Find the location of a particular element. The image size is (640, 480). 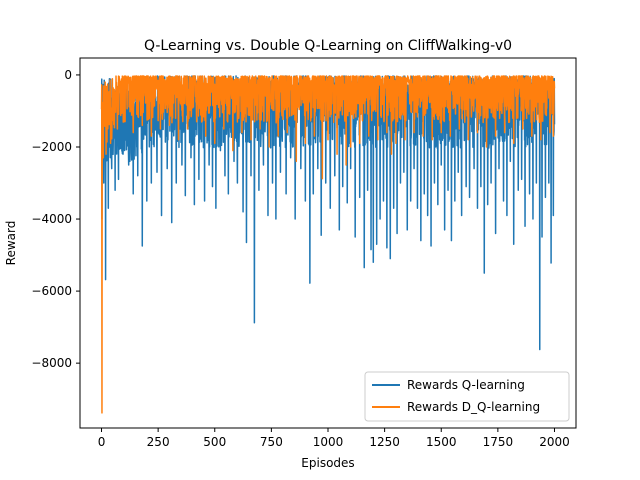

y-tick-label: −4000 is located at coordinates (51, 219).